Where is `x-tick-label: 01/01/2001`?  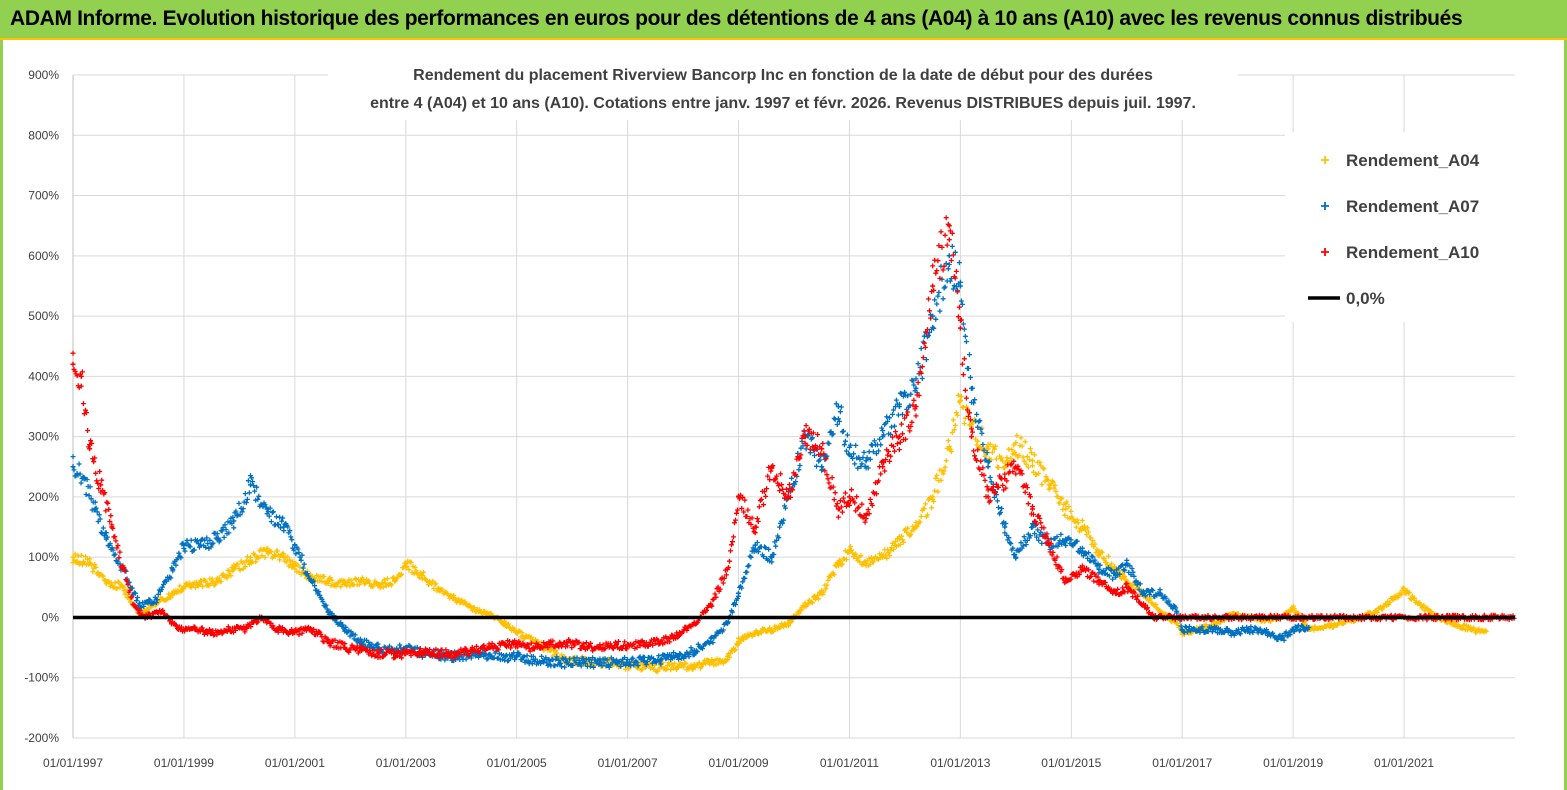
x-tick-label: 01/01/2001 is located at coordinates (295, 763).